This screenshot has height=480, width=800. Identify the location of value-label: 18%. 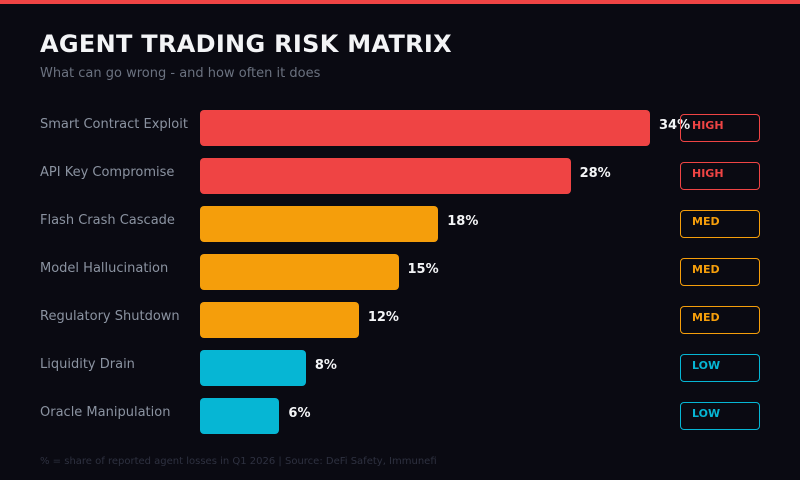
(463, 221).